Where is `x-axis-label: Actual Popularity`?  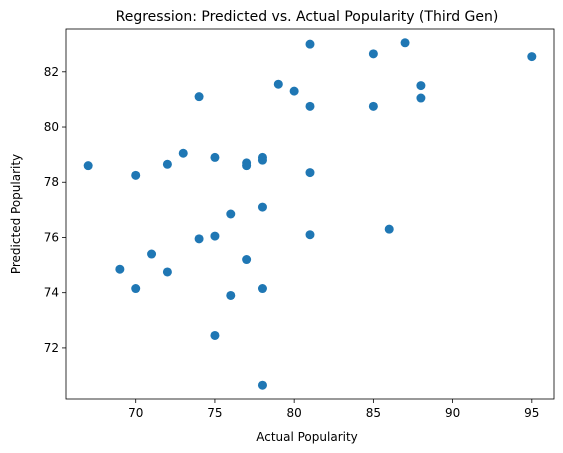
x-axis-label: Actual Popularity is located at coordinates (307, 437).